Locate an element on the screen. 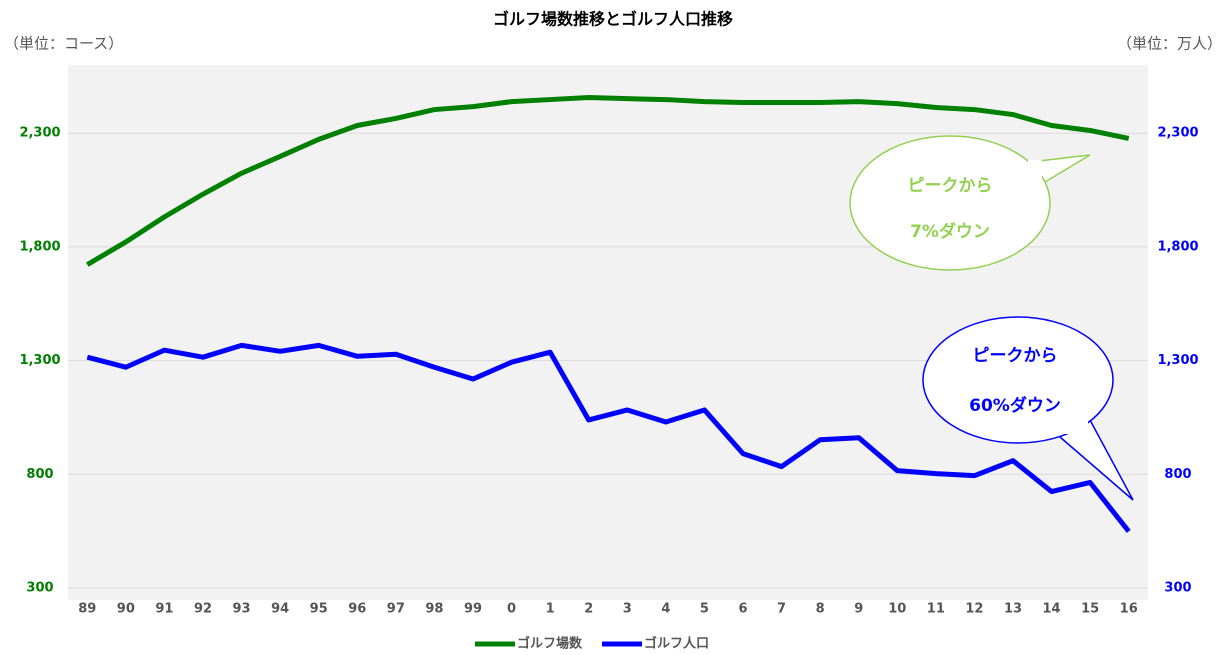 The height and width of the screenshot is (655, 1226). x-tick-label: 98 is located at coordinates (434, 609).